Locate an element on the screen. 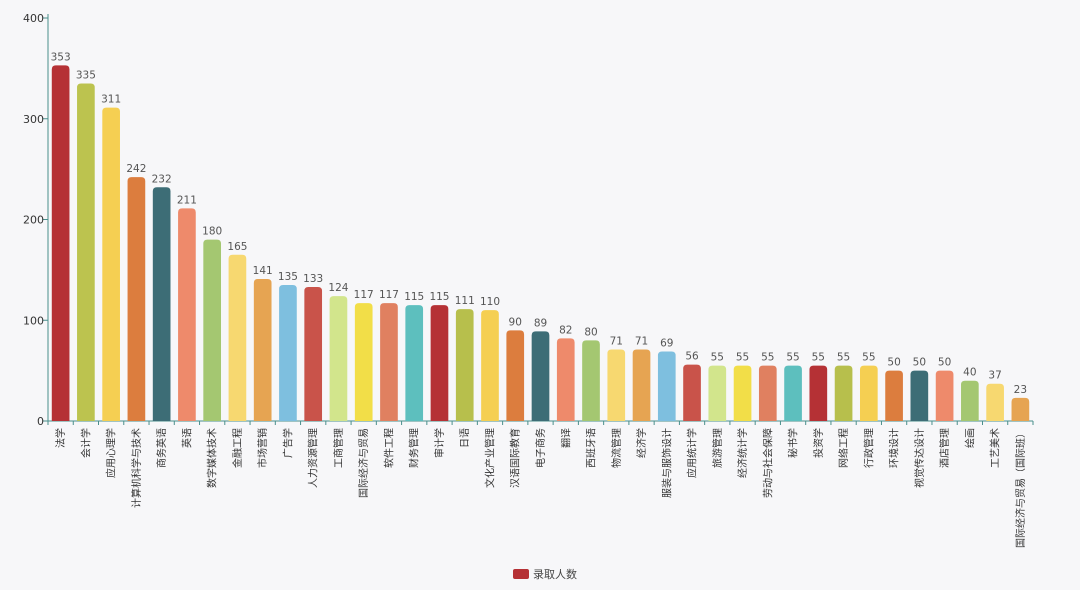 Image resolution: width=1080 pixels, height=590 pixels. value-label: 141 is located at coordinates (263, 271).